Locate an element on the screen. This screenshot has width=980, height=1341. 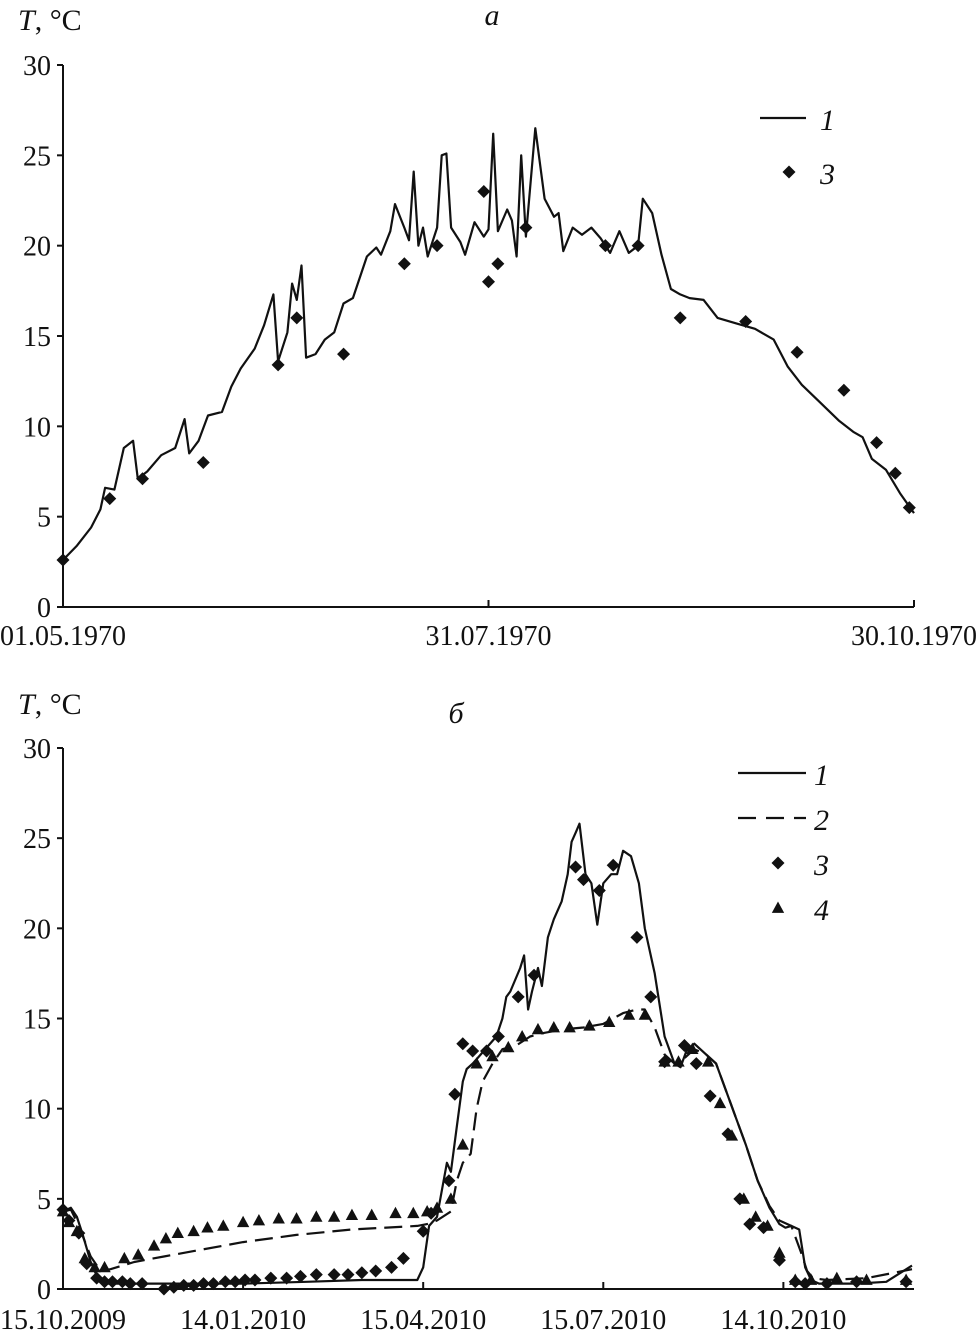
legend-label: 2 is located at coordinates (821, 820).